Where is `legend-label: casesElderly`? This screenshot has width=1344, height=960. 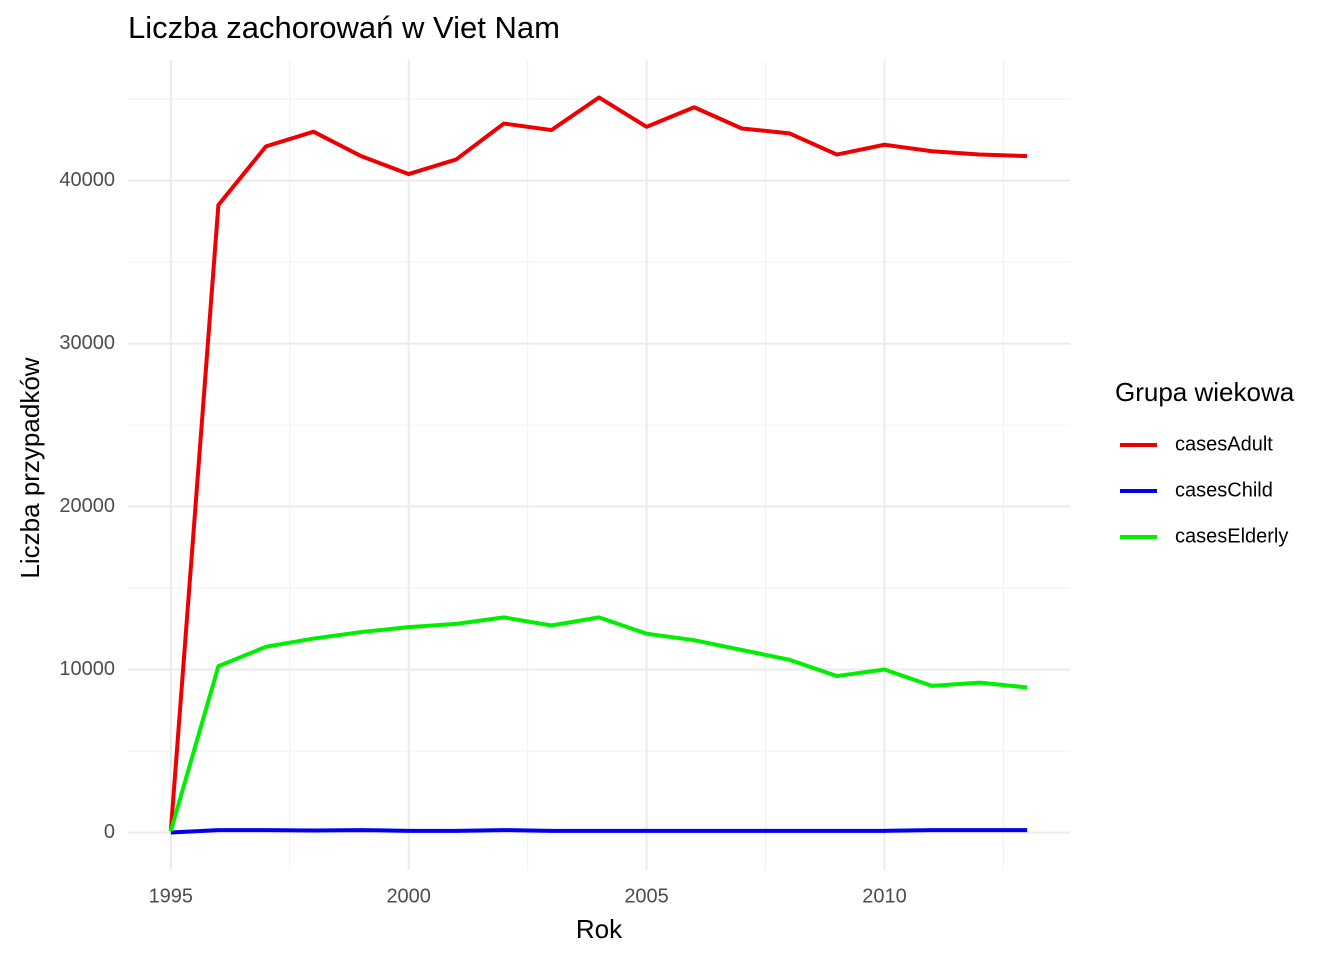 legend-label: casesElderly is located at coordinates (1231, 536).